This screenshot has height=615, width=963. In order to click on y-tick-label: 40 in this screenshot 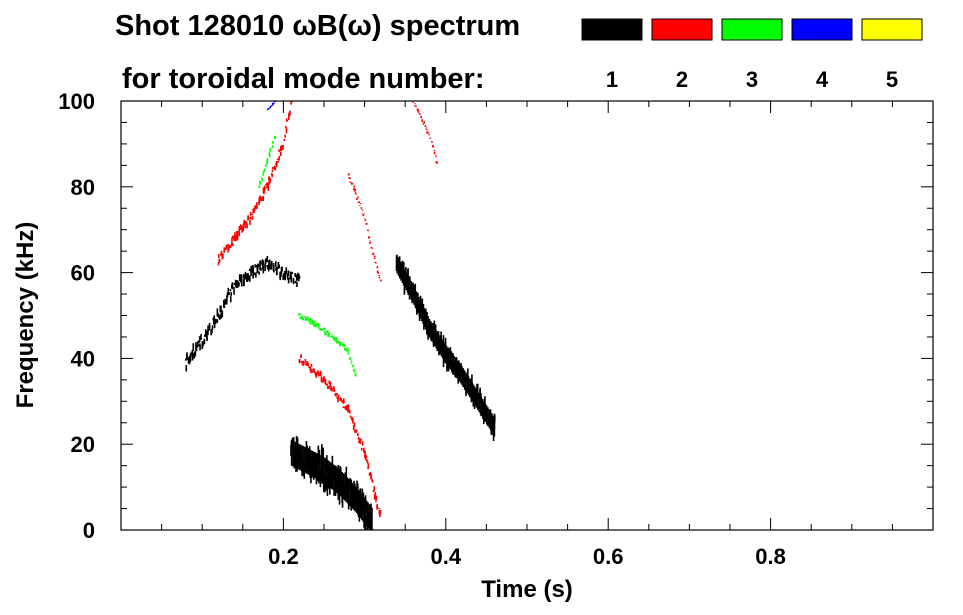, I will do `click(83, 358)`.